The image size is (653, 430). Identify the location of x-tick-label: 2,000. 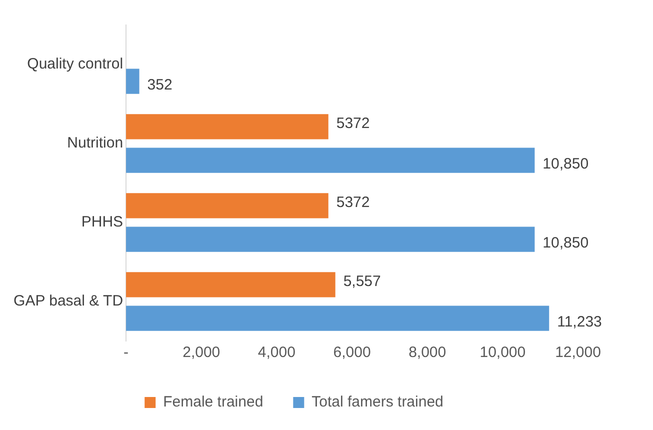
(201, 353).